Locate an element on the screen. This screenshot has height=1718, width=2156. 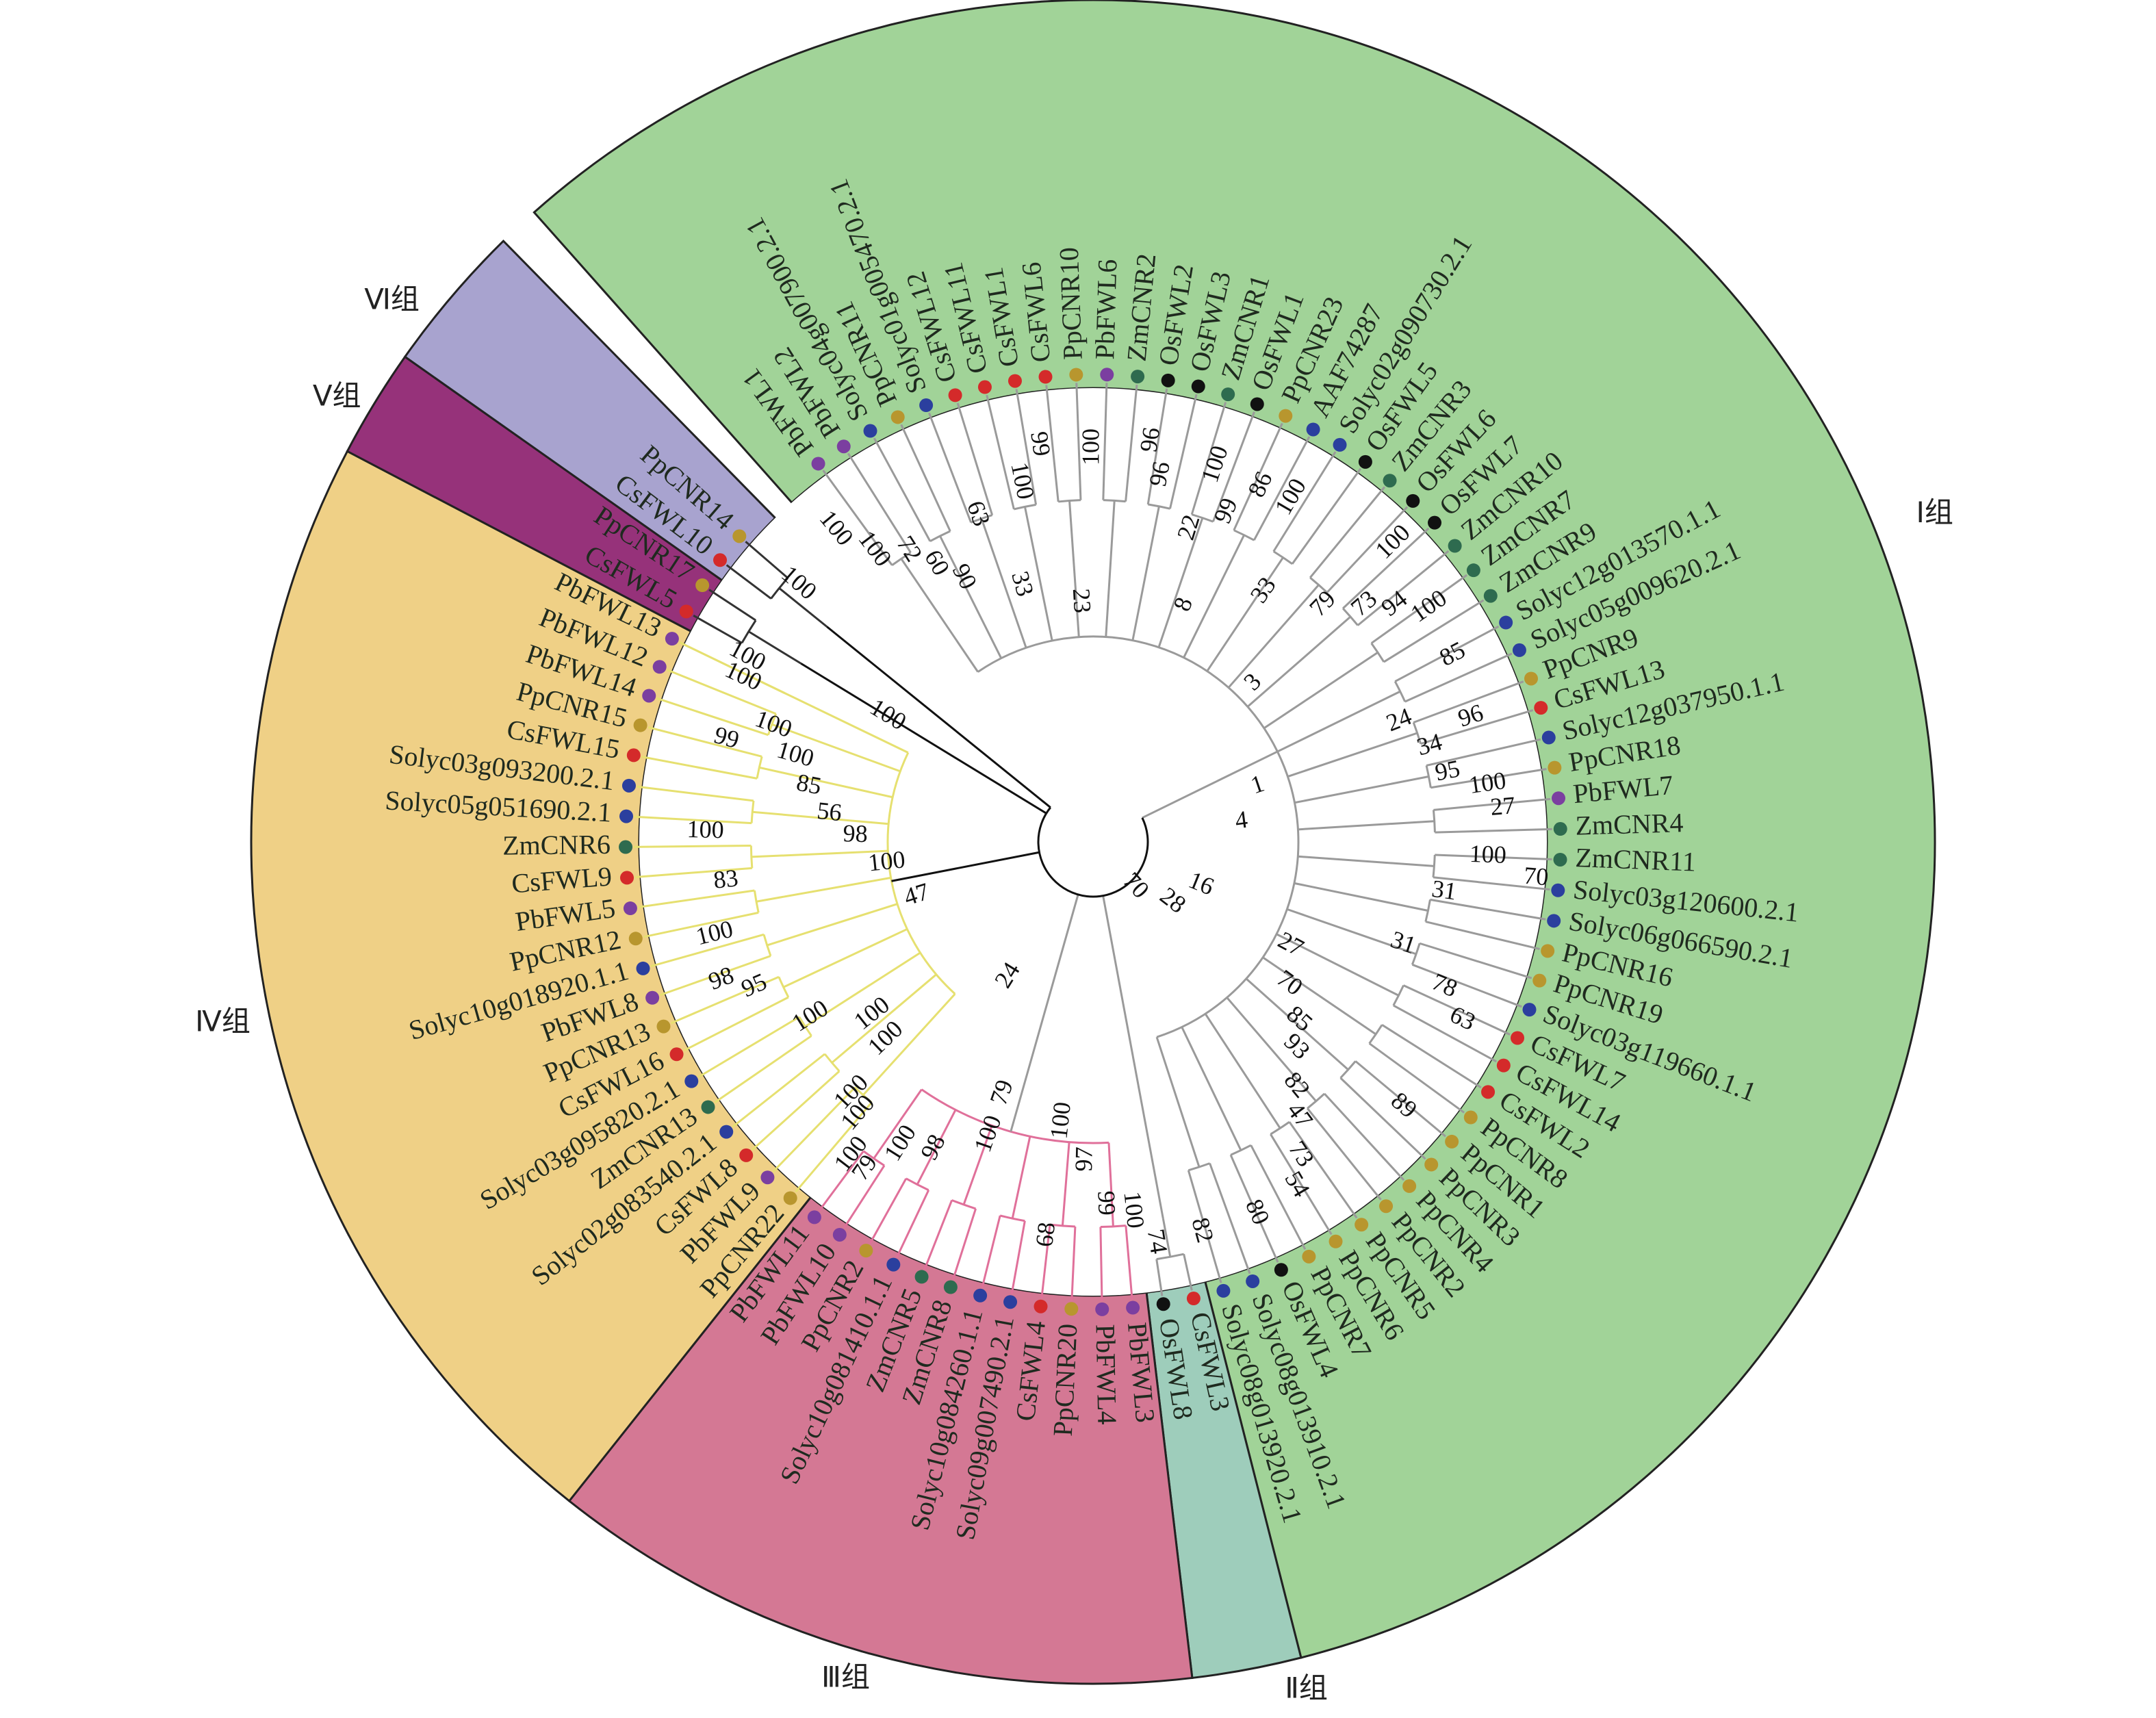
branch-support: 74 is located at coordinates (1157, 1241).